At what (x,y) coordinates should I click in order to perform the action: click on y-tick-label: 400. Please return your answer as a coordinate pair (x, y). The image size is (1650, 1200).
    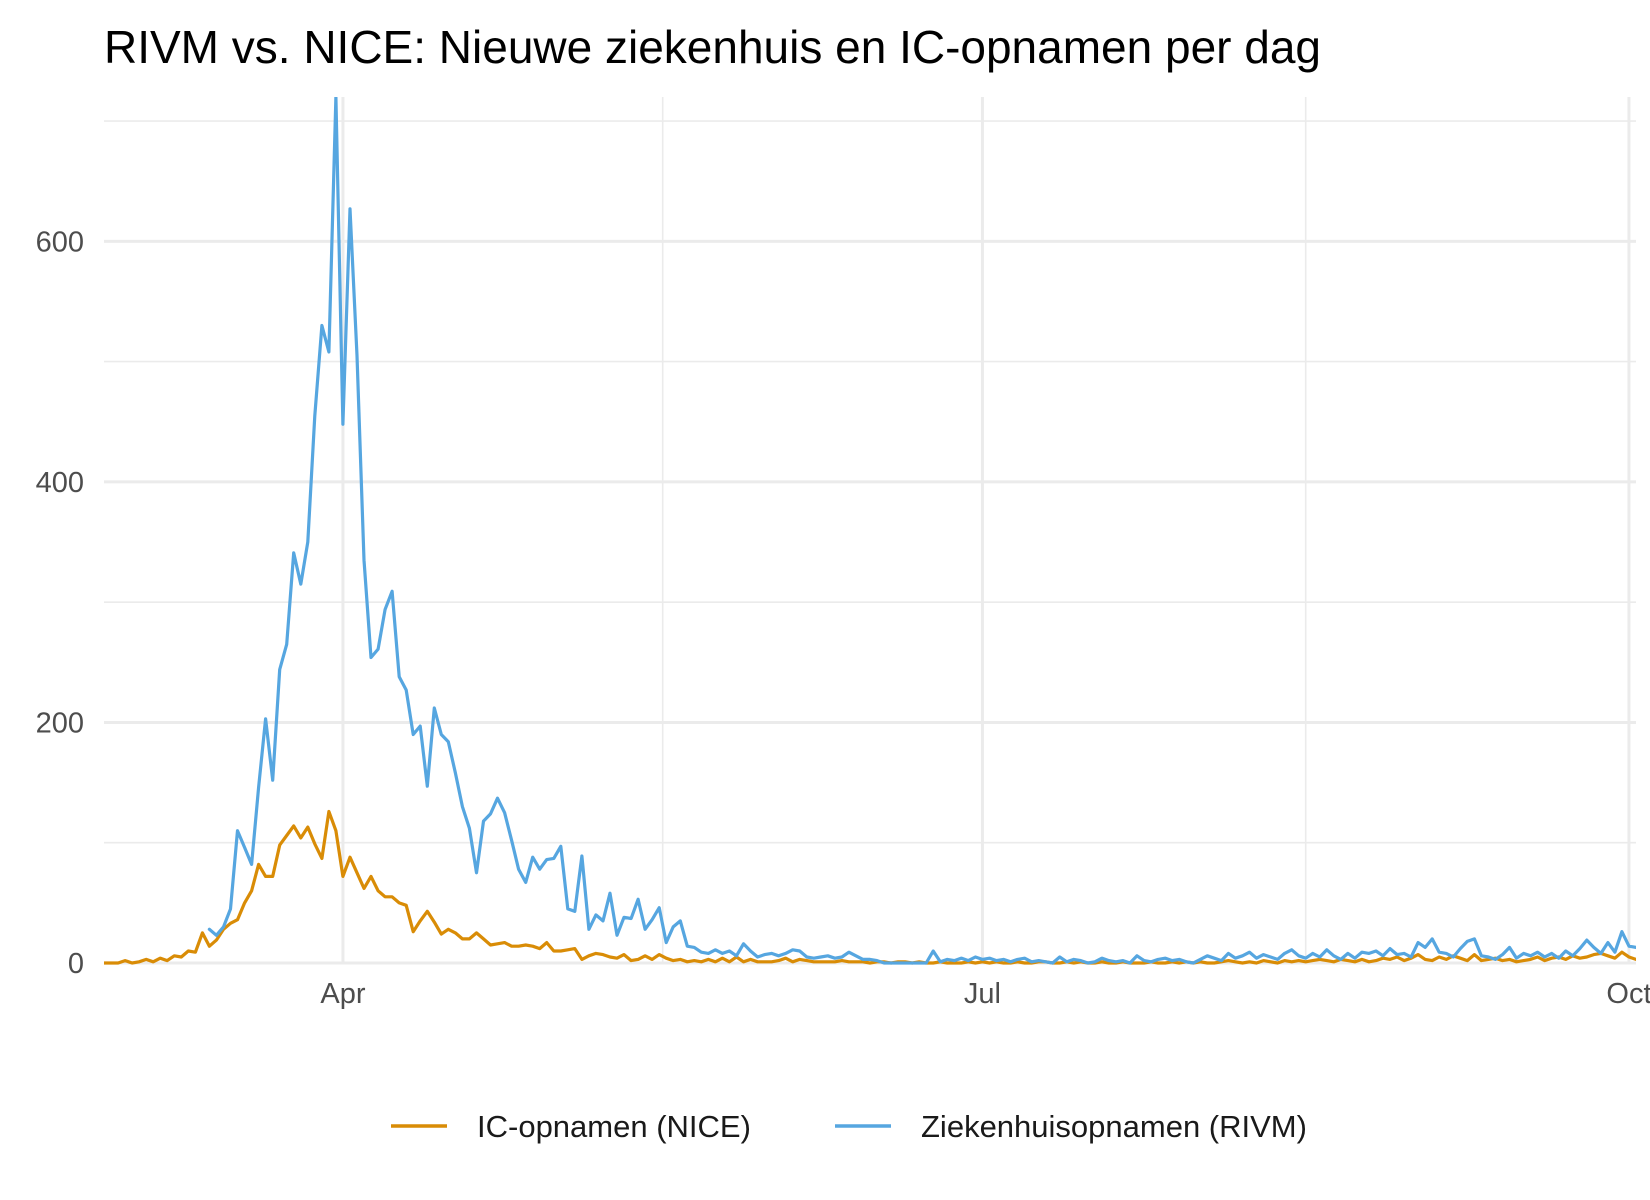
    Looking at the image, I should click on (60, 483).